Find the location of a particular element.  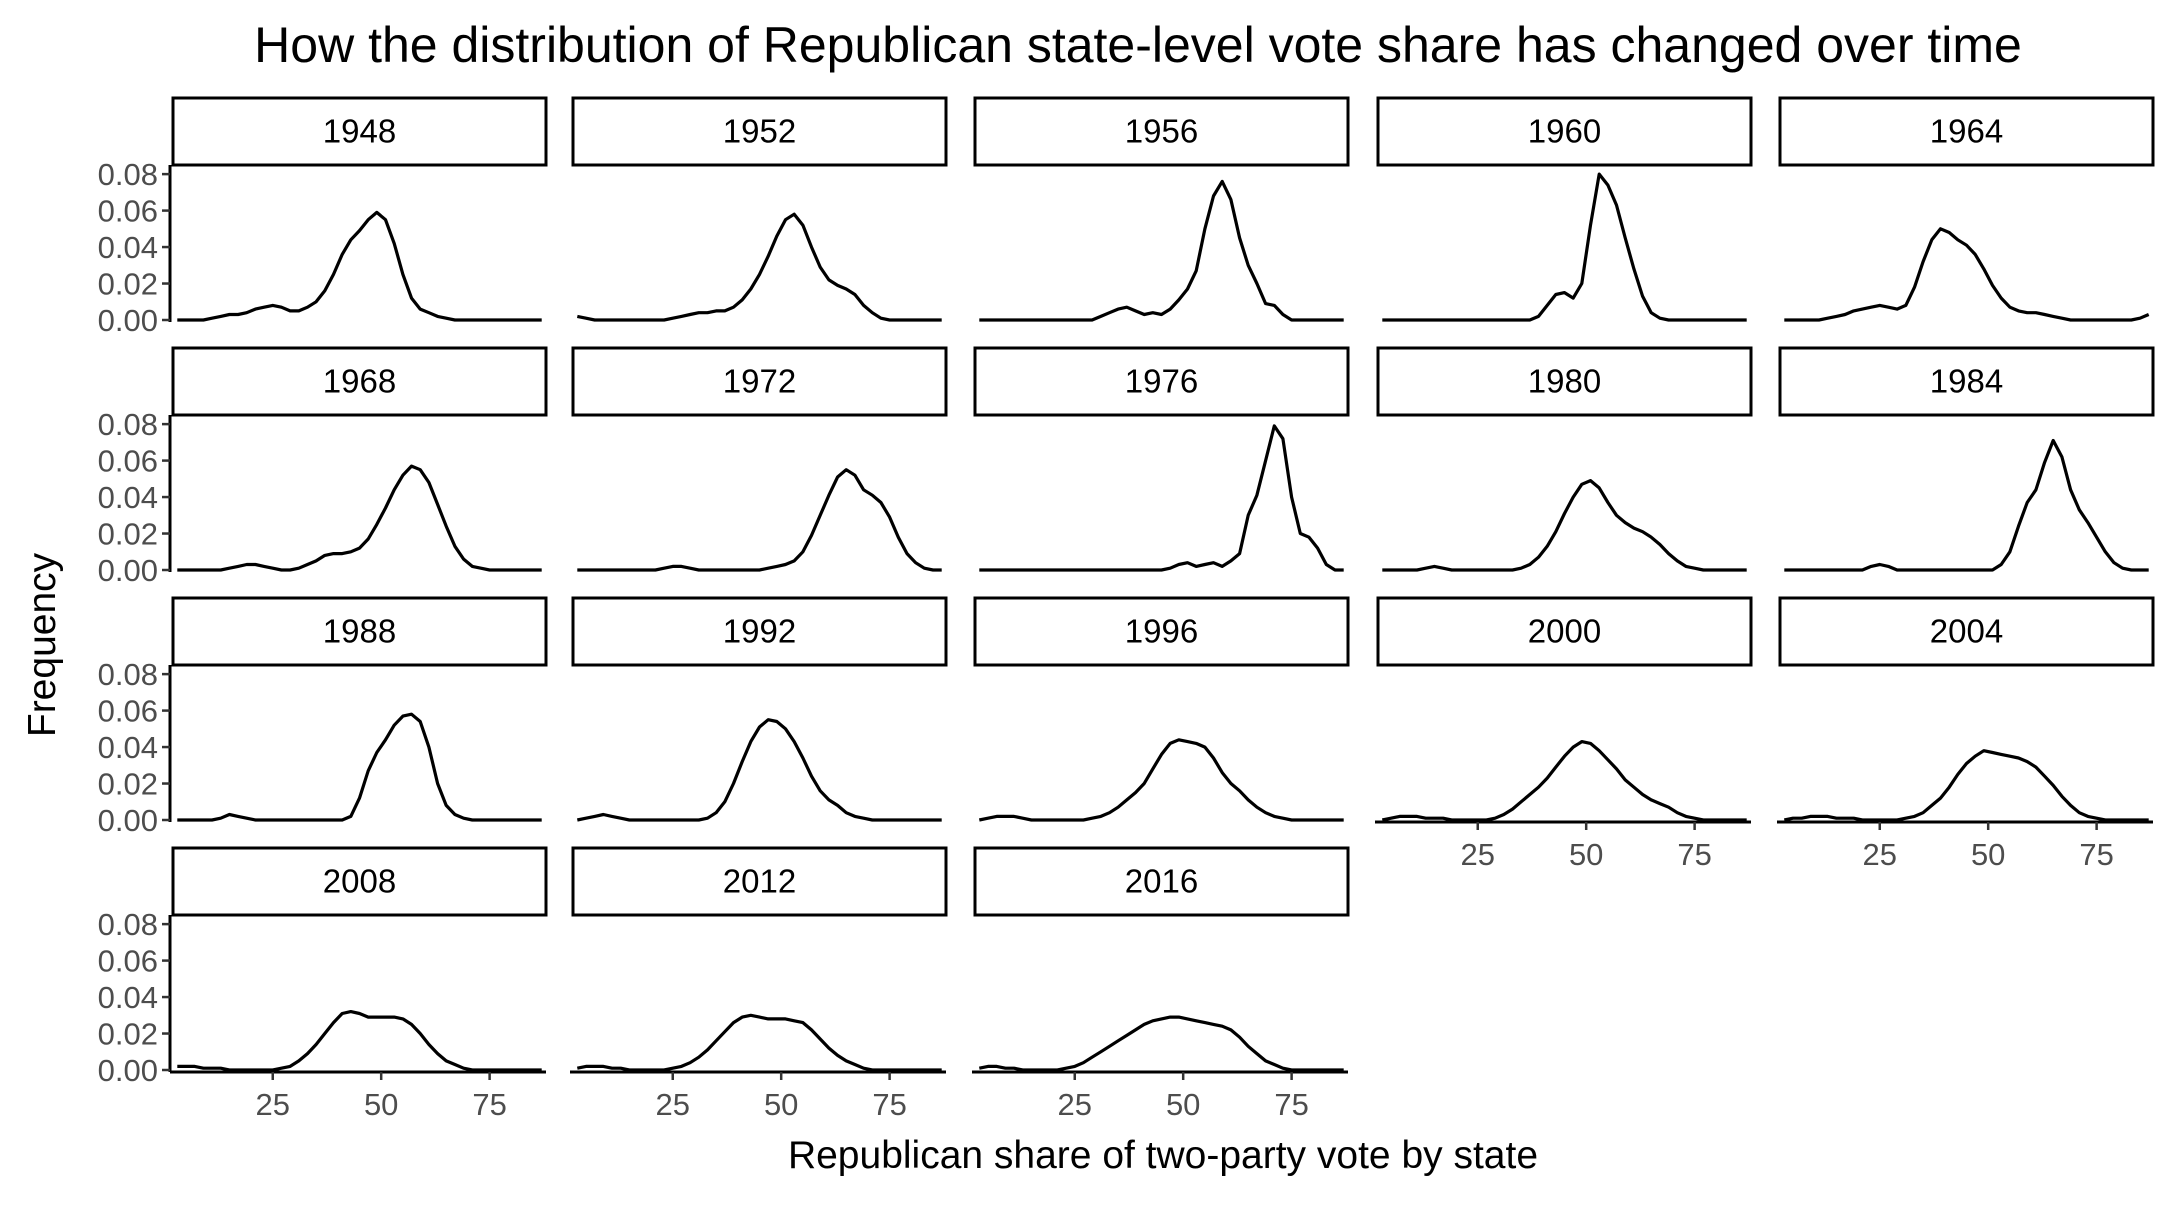

facet-panel-1956: 1956 is located at coordinates (1161, 209).